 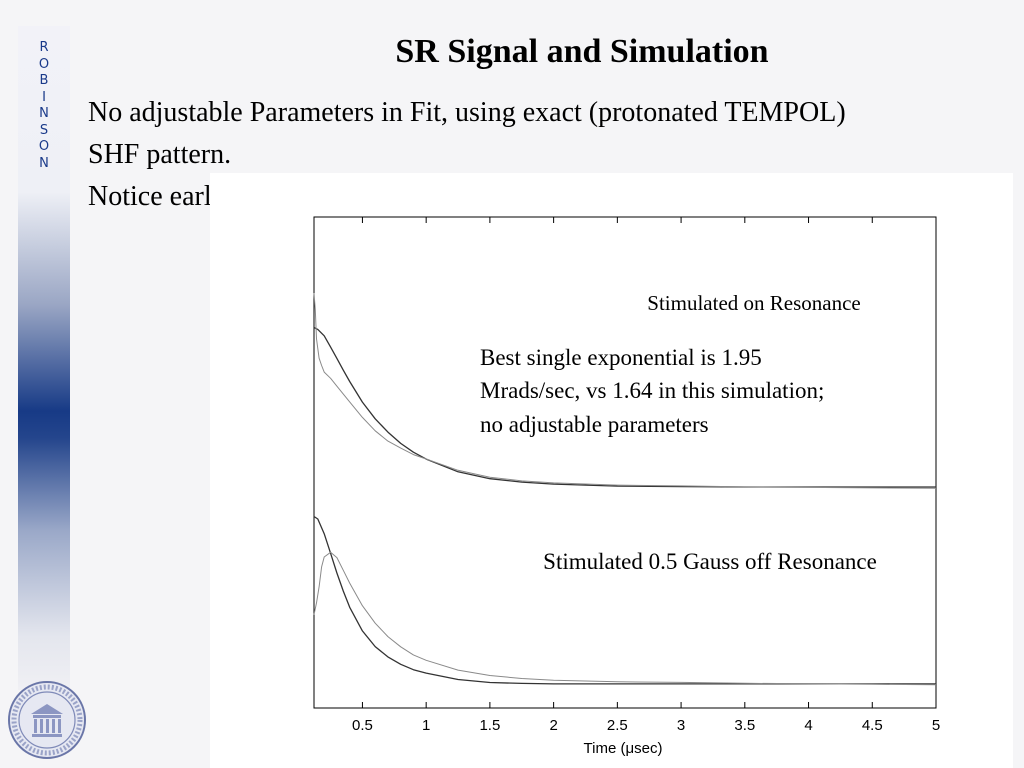 I want to click on annotation-best-exponential: Best single exponential is 1.95, so click(x=621, y=357).